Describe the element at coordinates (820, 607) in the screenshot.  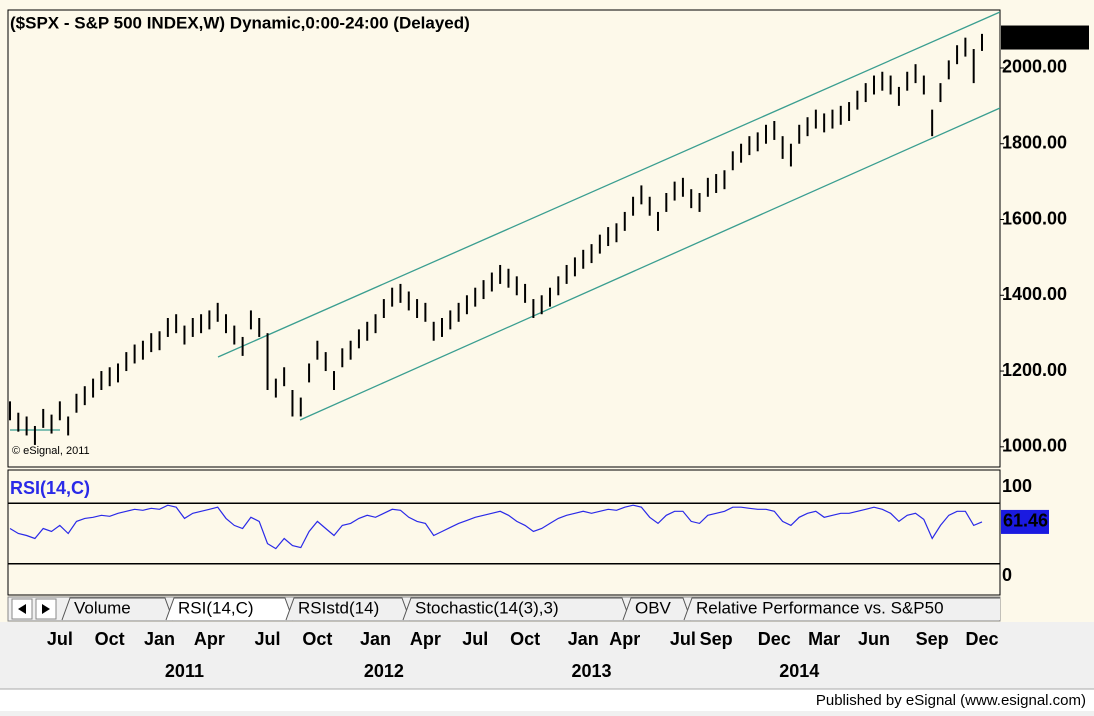
I see `tab-label: Relative Performance vs. S&P50` at that location.